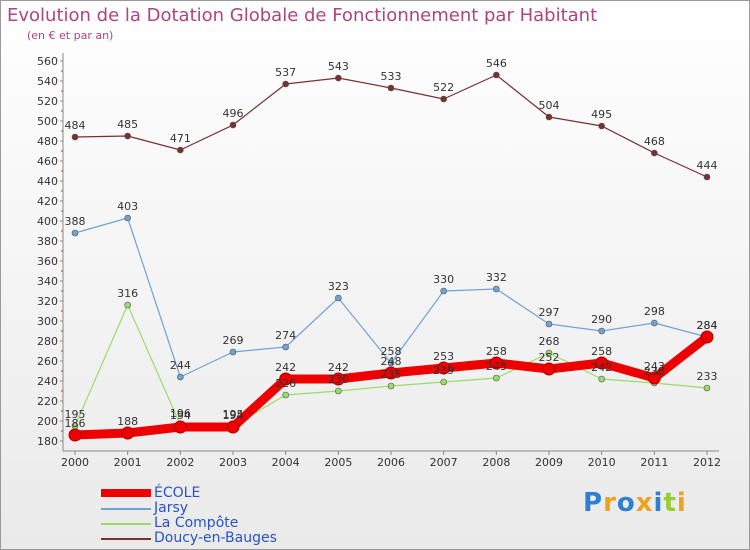 The image size is (750, 550). Describe the element at coordinates (70, 35) in the screenshot. I see `chart-subtitle: (en € et par an)` at that location.